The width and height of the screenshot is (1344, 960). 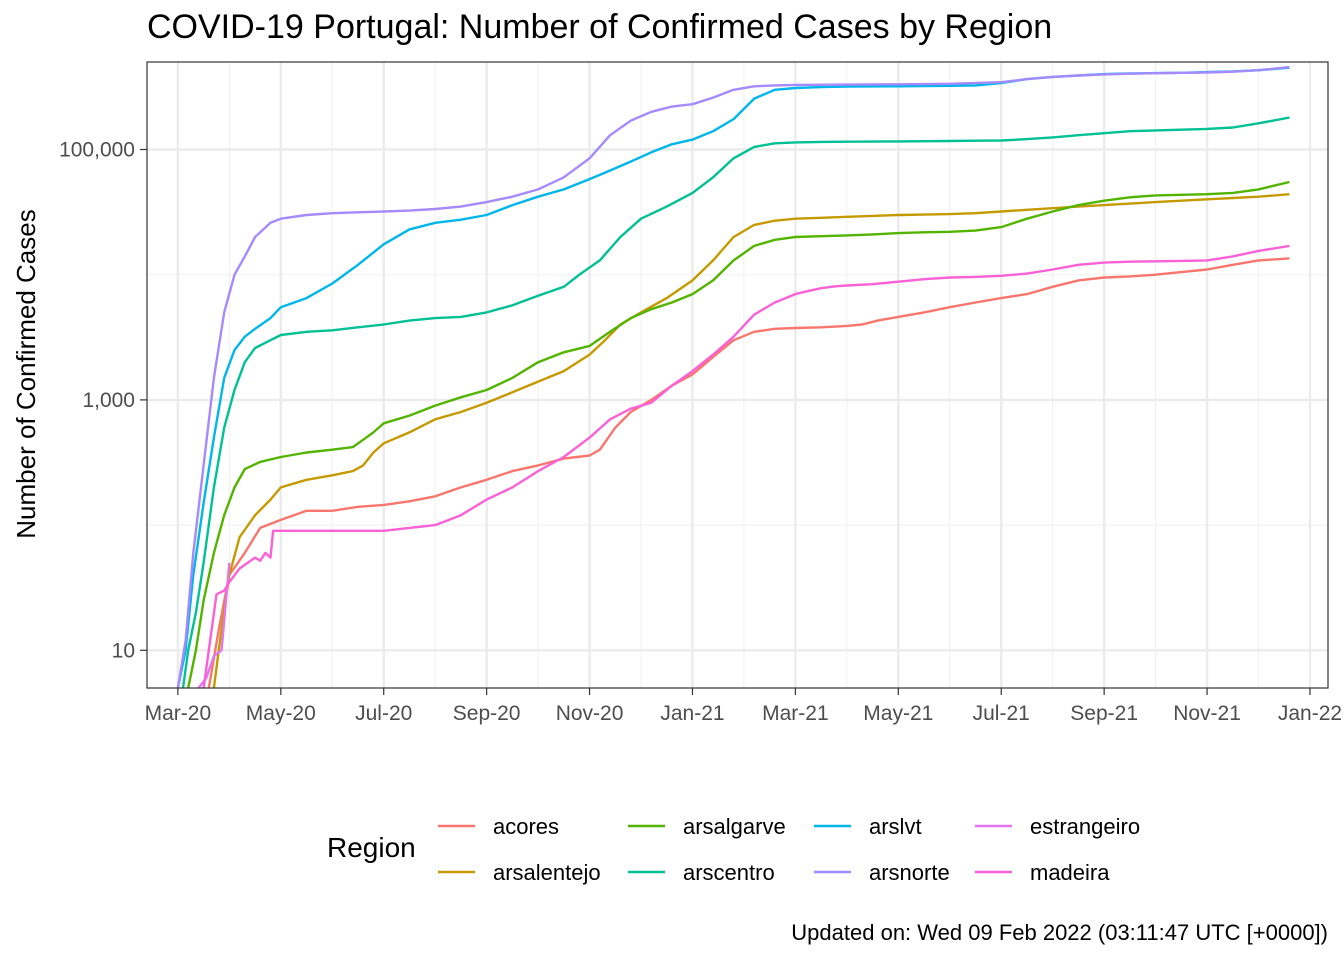 I want to click on x-tick-label: Nov-21, so click(x=1207, y=713).